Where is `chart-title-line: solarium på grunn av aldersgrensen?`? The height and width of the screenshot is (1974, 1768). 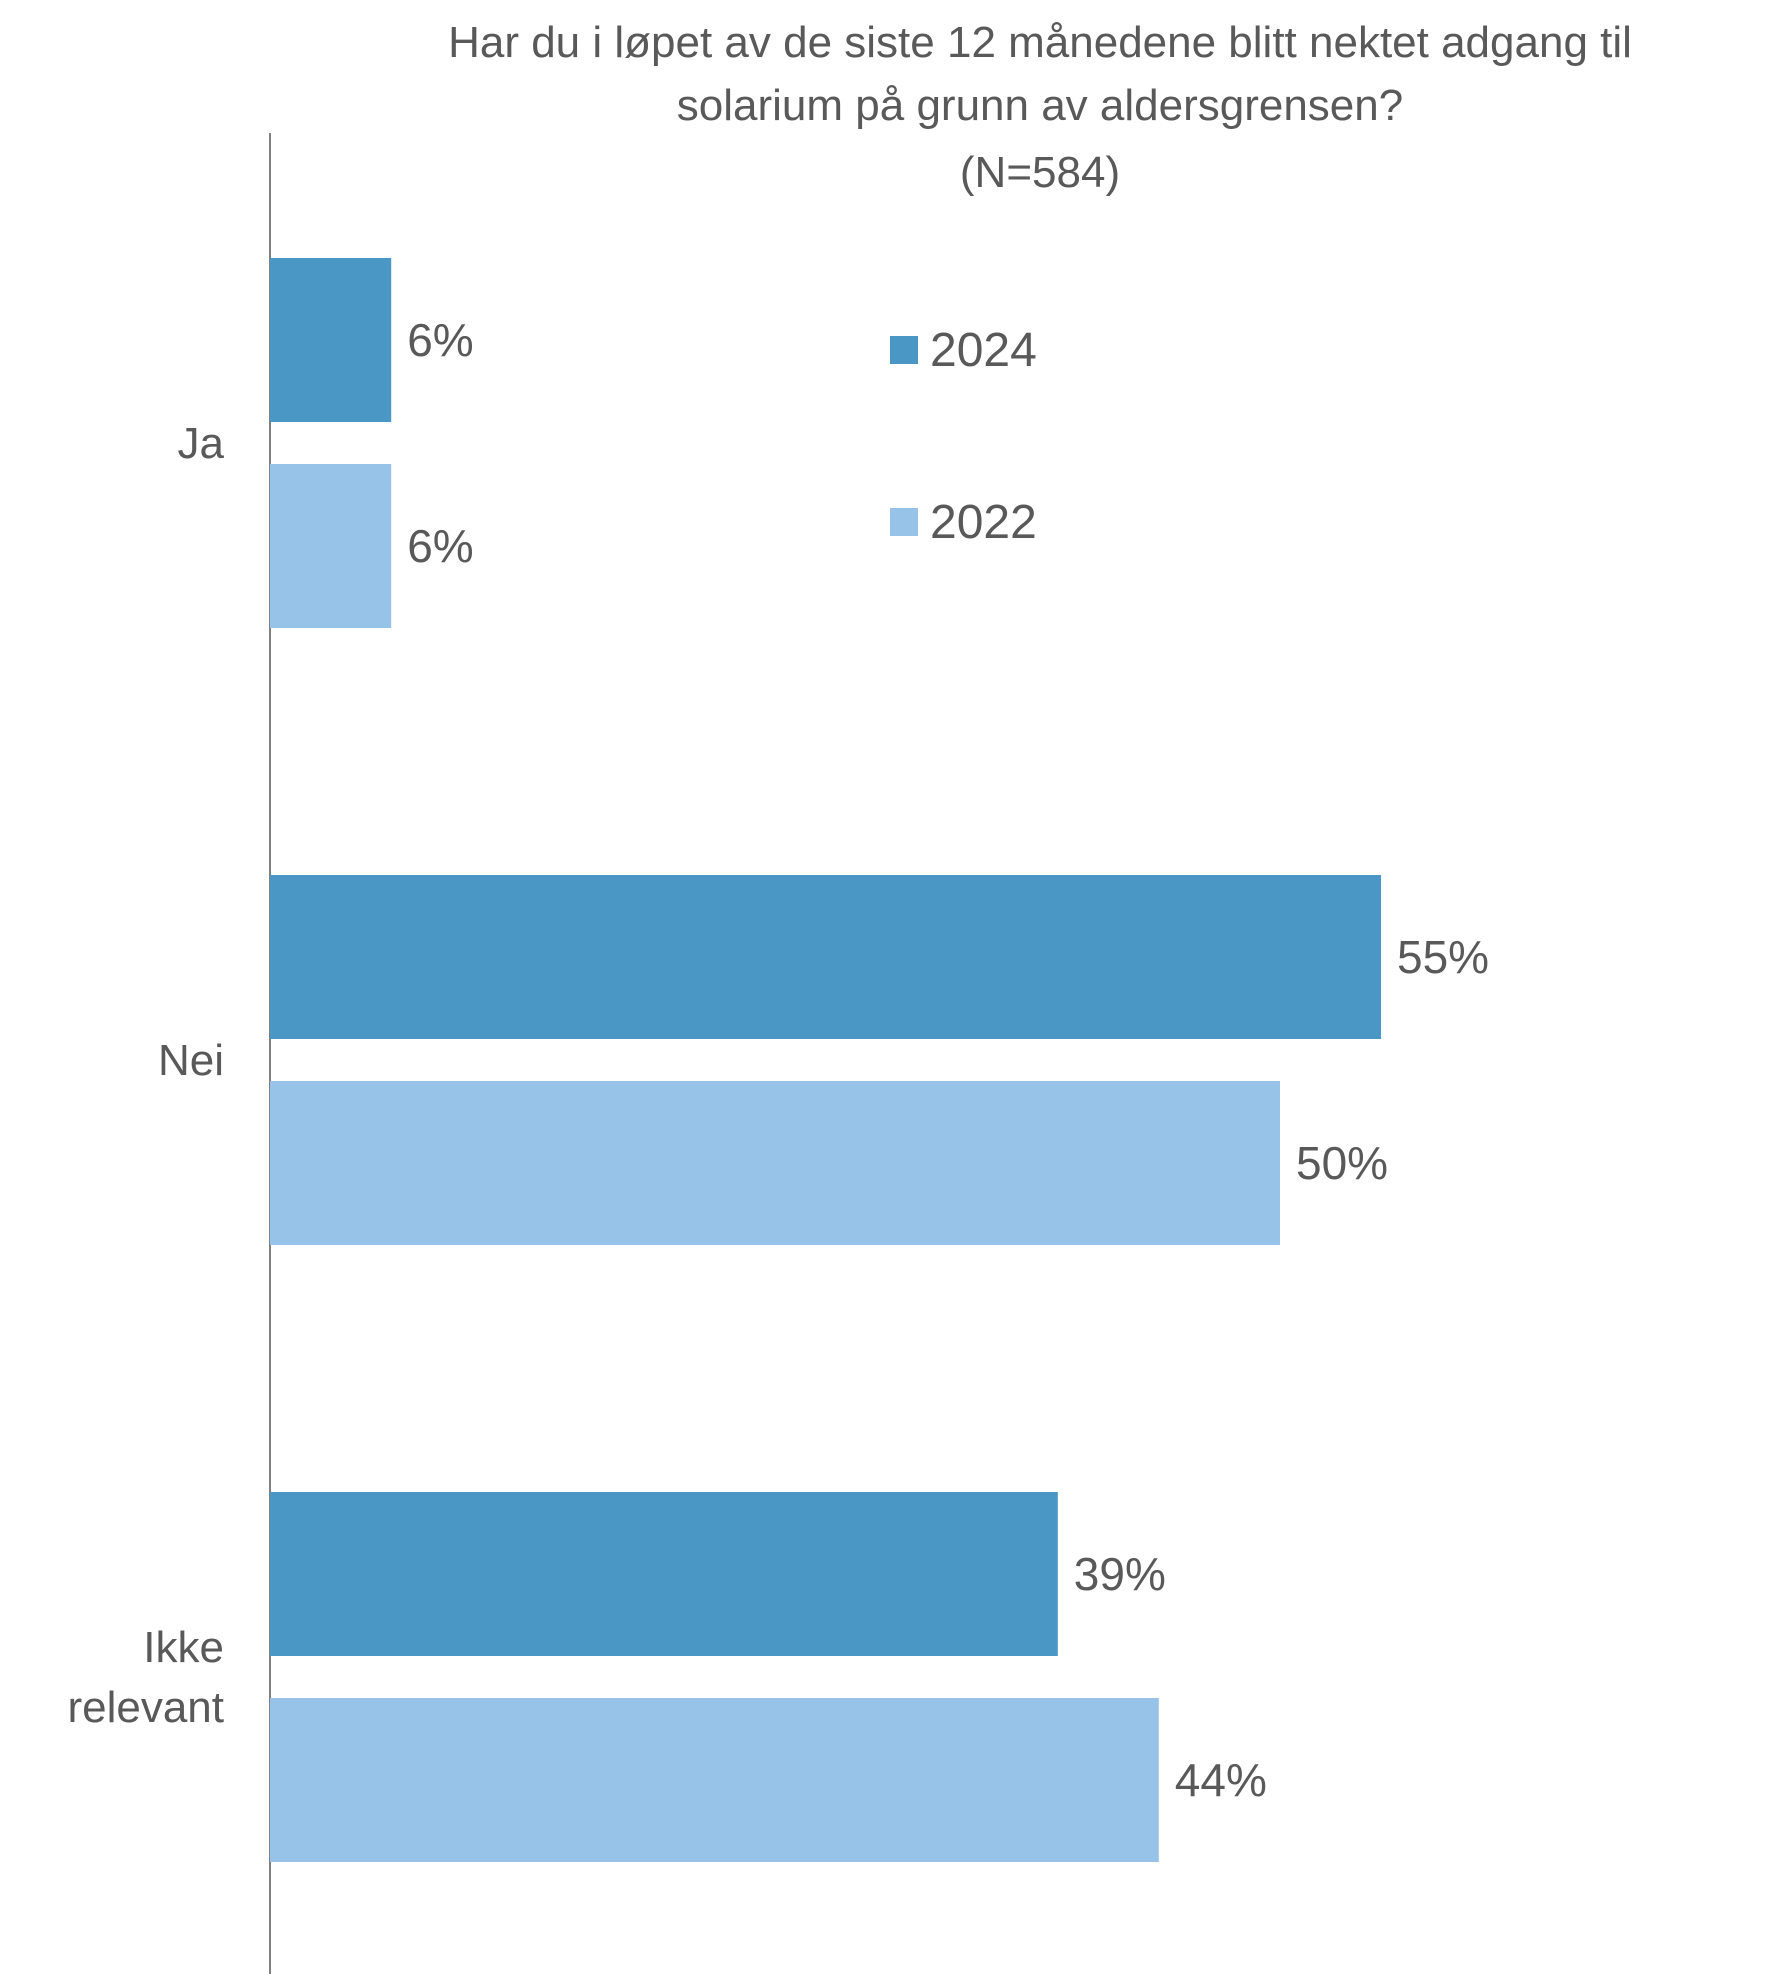
chart-title-line: solarium på grunn av aldersgrensen? is located at coordinates (1040, 105).